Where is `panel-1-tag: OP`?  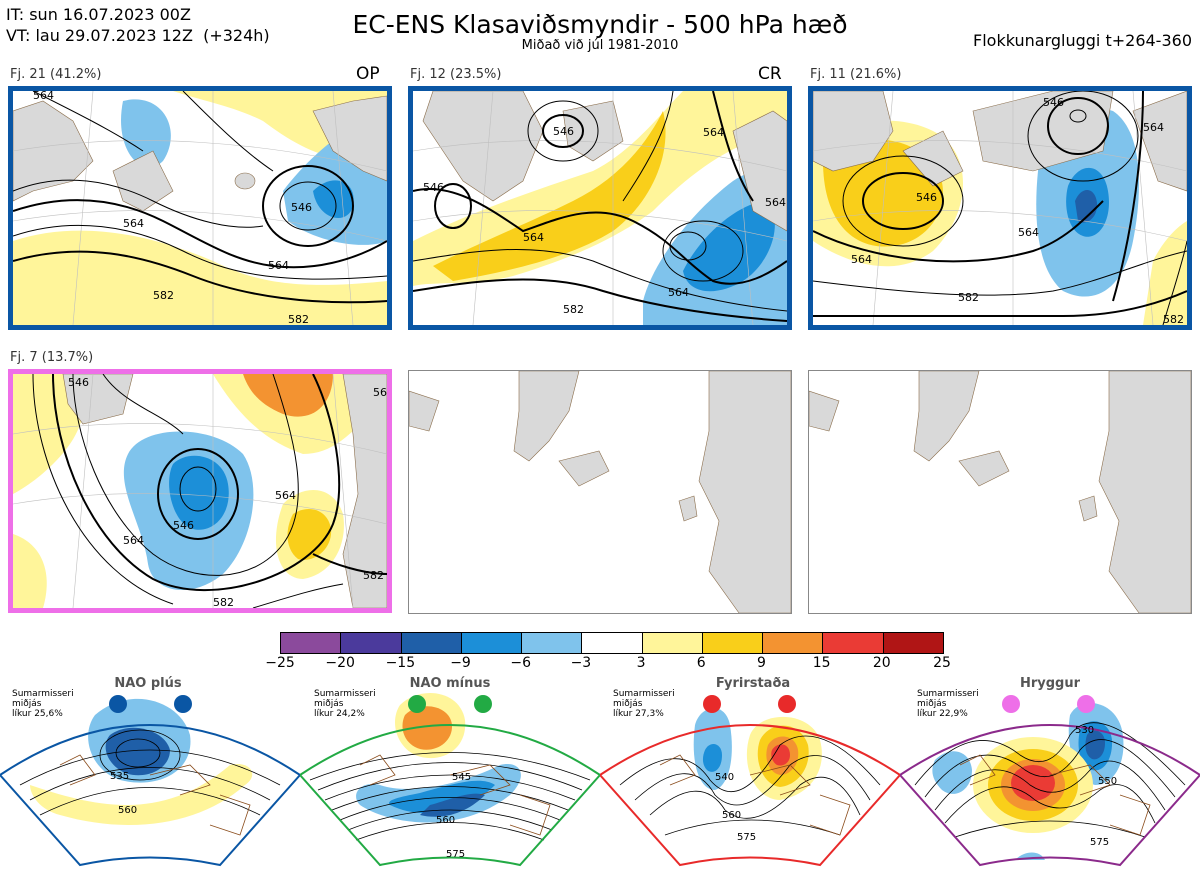
panel-1-tag: OP is located at coordinates (368, 74).